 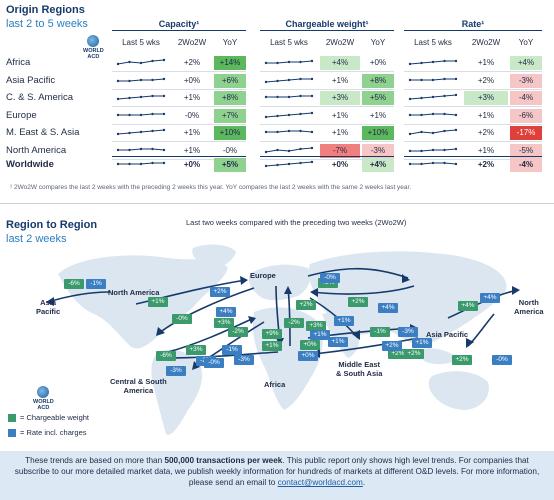 I want to click on legend-chargeable-weight: = Chargeable weight, so click(x=48, y=417).